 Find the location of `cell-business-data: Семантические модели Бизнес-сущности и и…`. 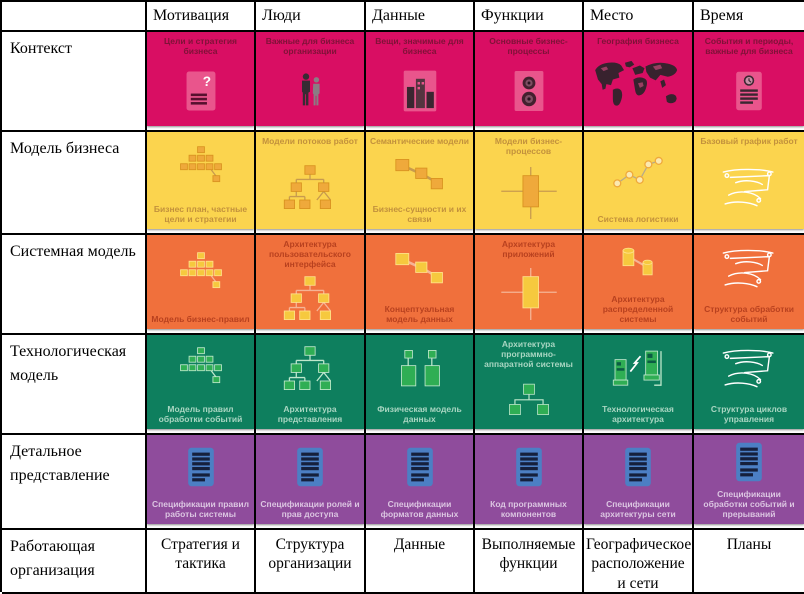

cell-business-data: Семантические модели Бизнес-сущности и и… is located at coordinates (420, 183).